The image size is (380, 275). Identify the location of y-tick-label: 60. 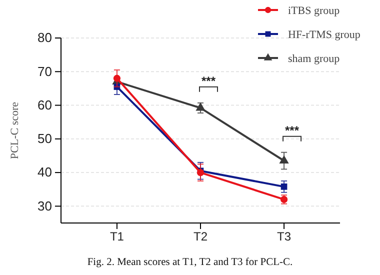
(45, 104).